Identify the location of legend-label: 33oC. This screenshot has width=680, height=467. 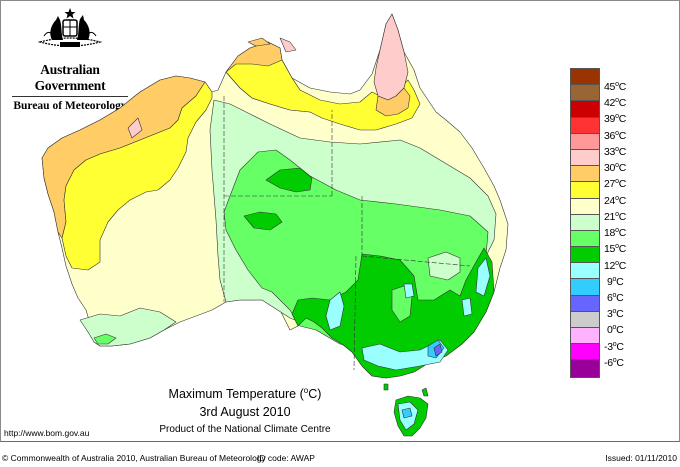
(615, 152).